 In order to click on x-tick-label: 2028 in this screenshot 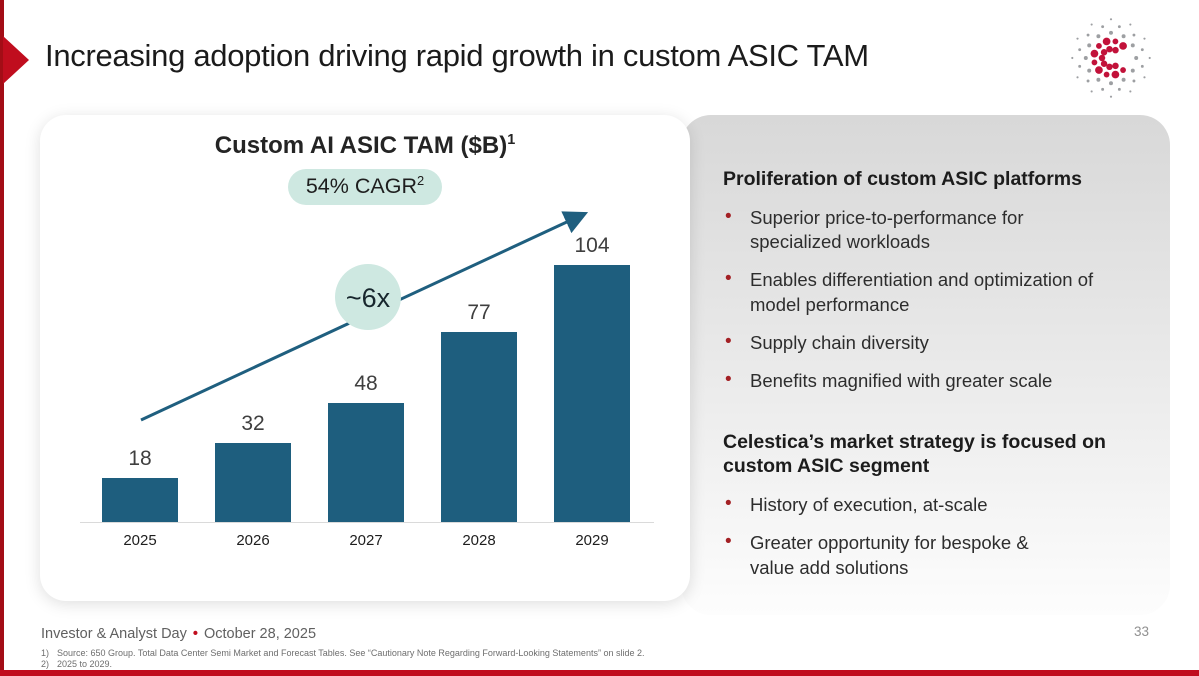, I will do `click(479, 540)`.